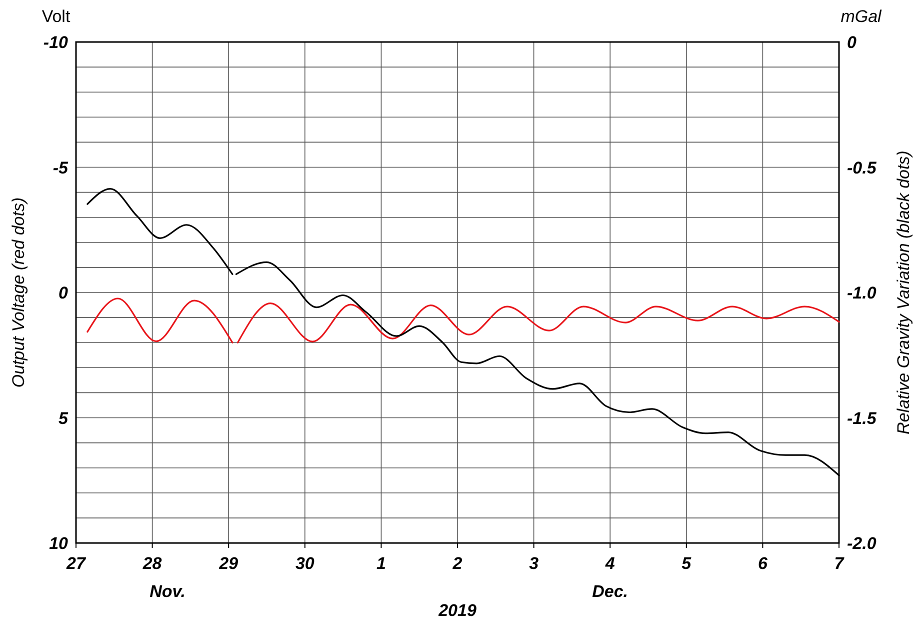 This screenshot has width=922, height=623. I want to click on text: Nov., so click(168, 591).